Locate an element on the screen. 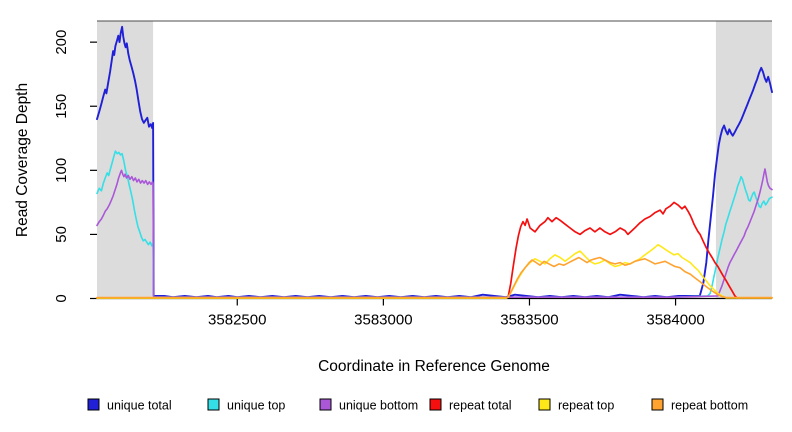 The height and width of the screenshot is (432, 792). x-tick-label: 3582500 is located at coordinates (237, 320).